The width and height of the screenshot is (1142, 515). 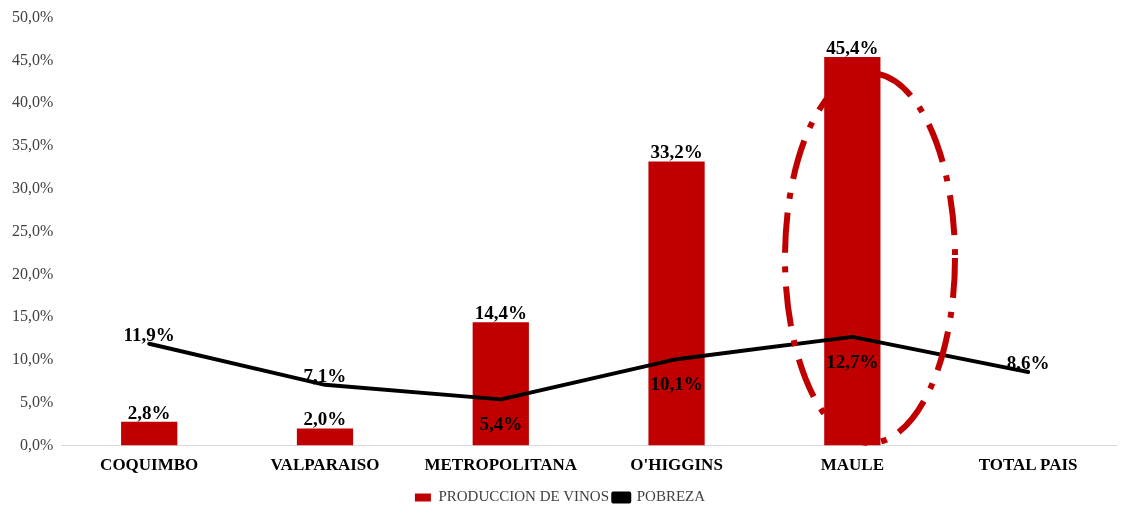 What do you see at coordinates (325, 419) in the screenshot?
I see `data-label: 2,0%` at bounding box center [325, 419].